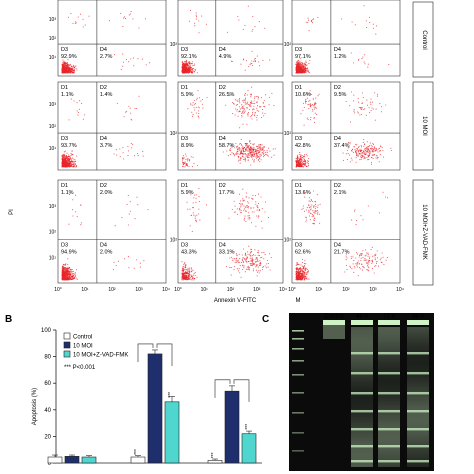  I want to click on quadrant-name: D4, so click(222, 246).